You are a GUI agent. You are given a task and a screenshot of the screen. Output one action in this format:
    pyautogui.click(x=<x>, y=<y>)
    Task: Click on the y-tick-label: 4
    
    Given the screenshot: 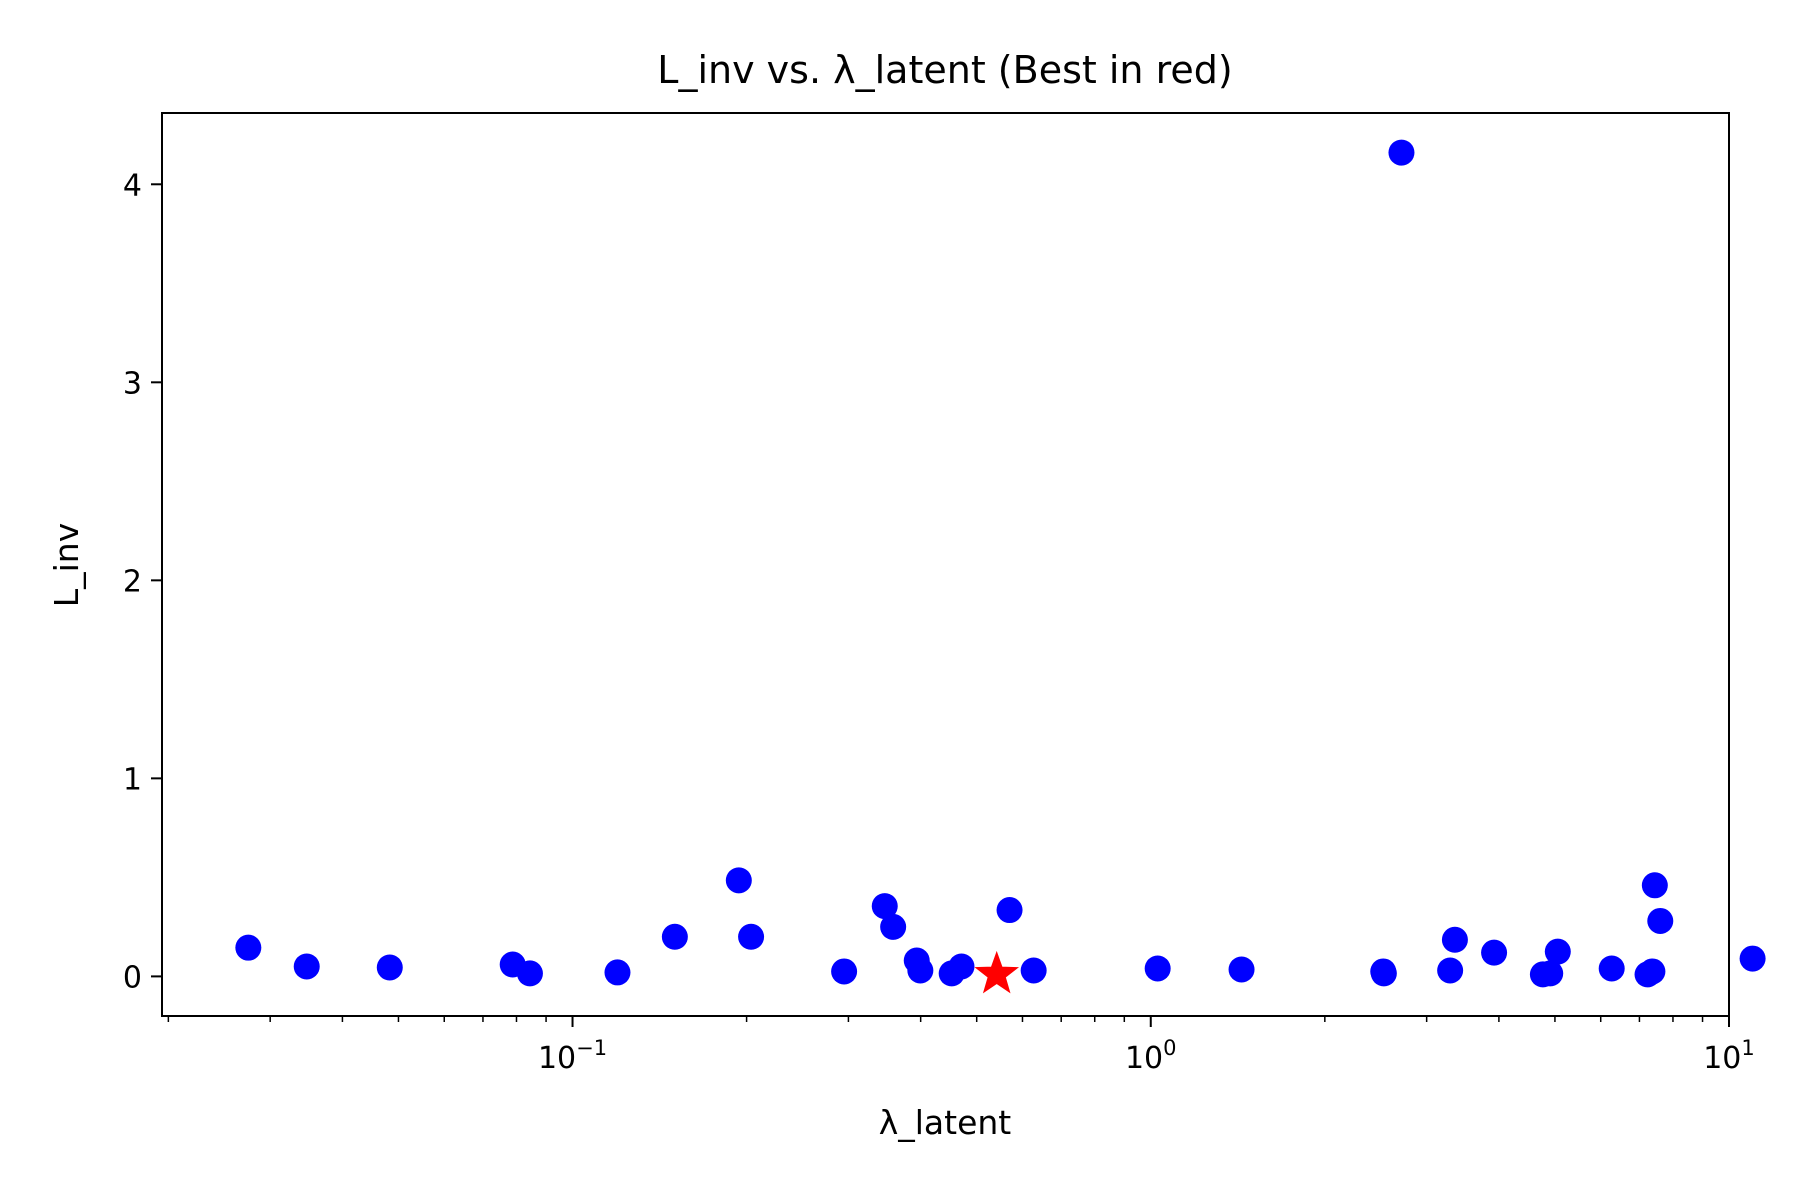 What is the action you would take?
    pyautogui.click(x=132, y=185)
    